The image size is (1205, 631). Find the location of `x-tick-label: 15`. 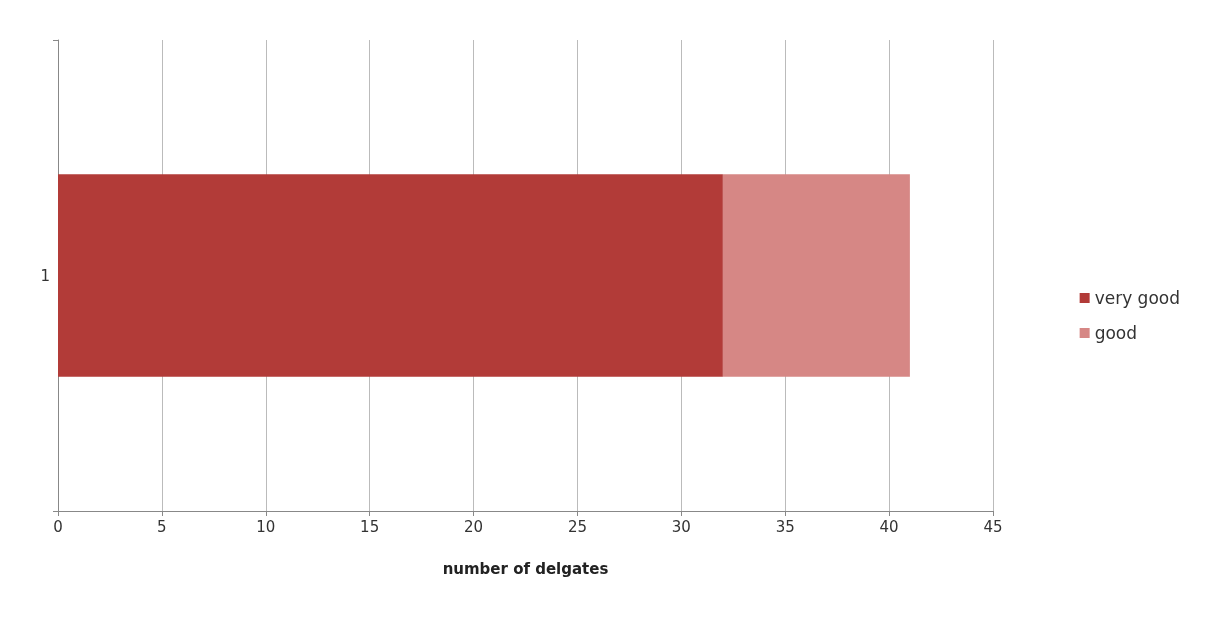

x-tick-label: 15 is located at coordinates (370, 526).